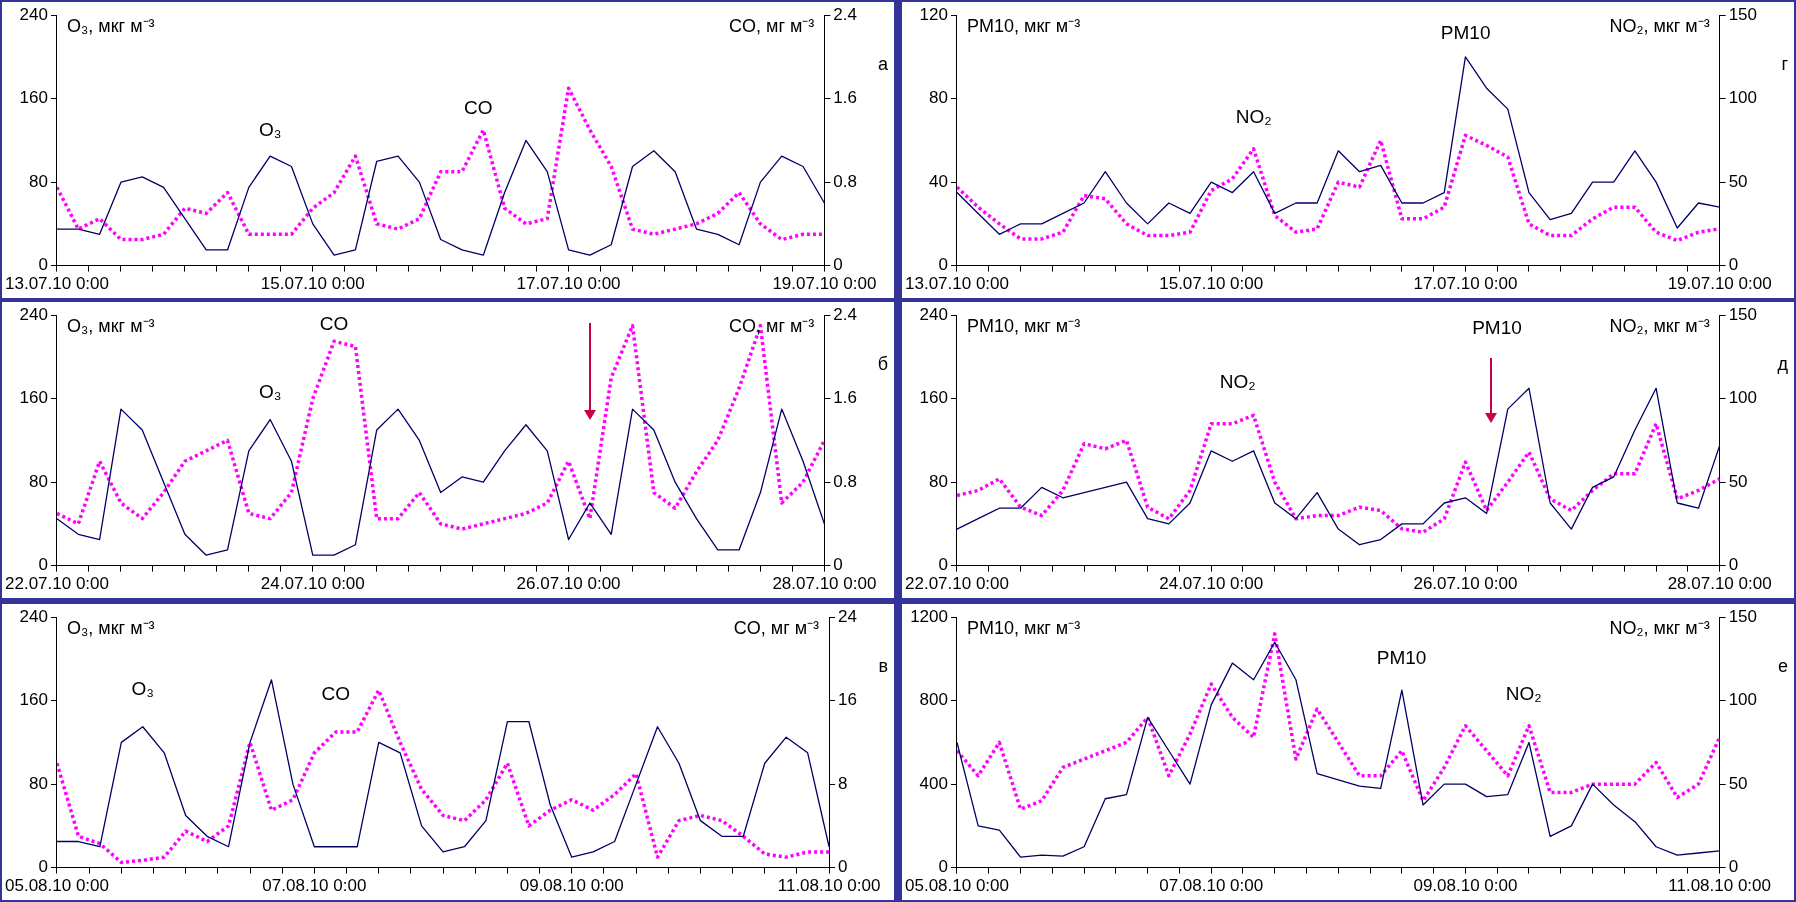 This screenshot has width=1796, height=902. Describe the element at coordinates (883, 666) in the screenshot. I see `text: в` at that location.